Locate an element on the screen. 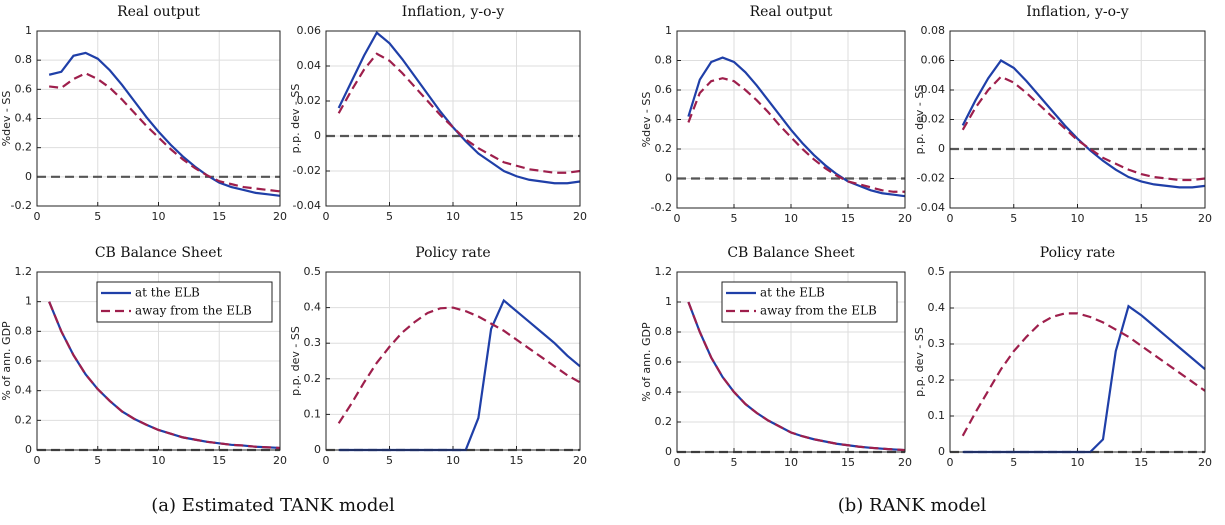  y-tick-label: 0.02 is located at coordinates (933, 119).